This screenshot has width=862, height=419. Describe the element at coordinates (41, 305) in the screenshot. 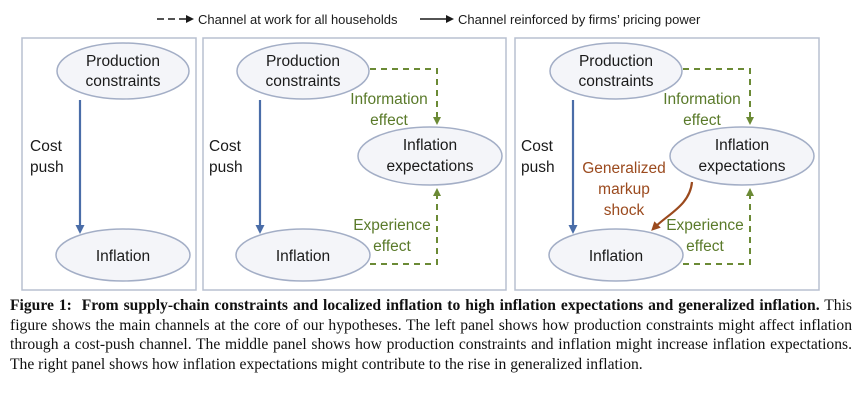

I see `caption-label: Figure 1:` at that location.